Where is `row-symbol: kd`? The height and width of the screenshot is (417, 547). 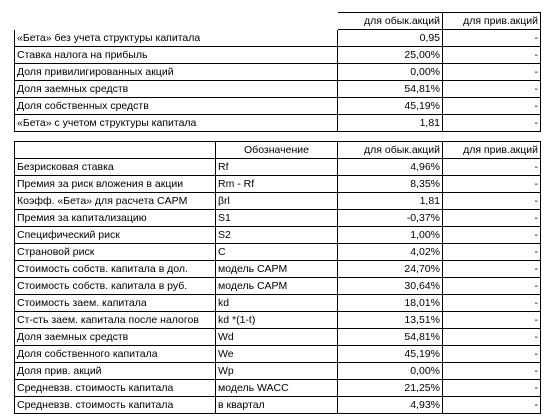 row-symbol: kd is located at coordinates (276, 303).